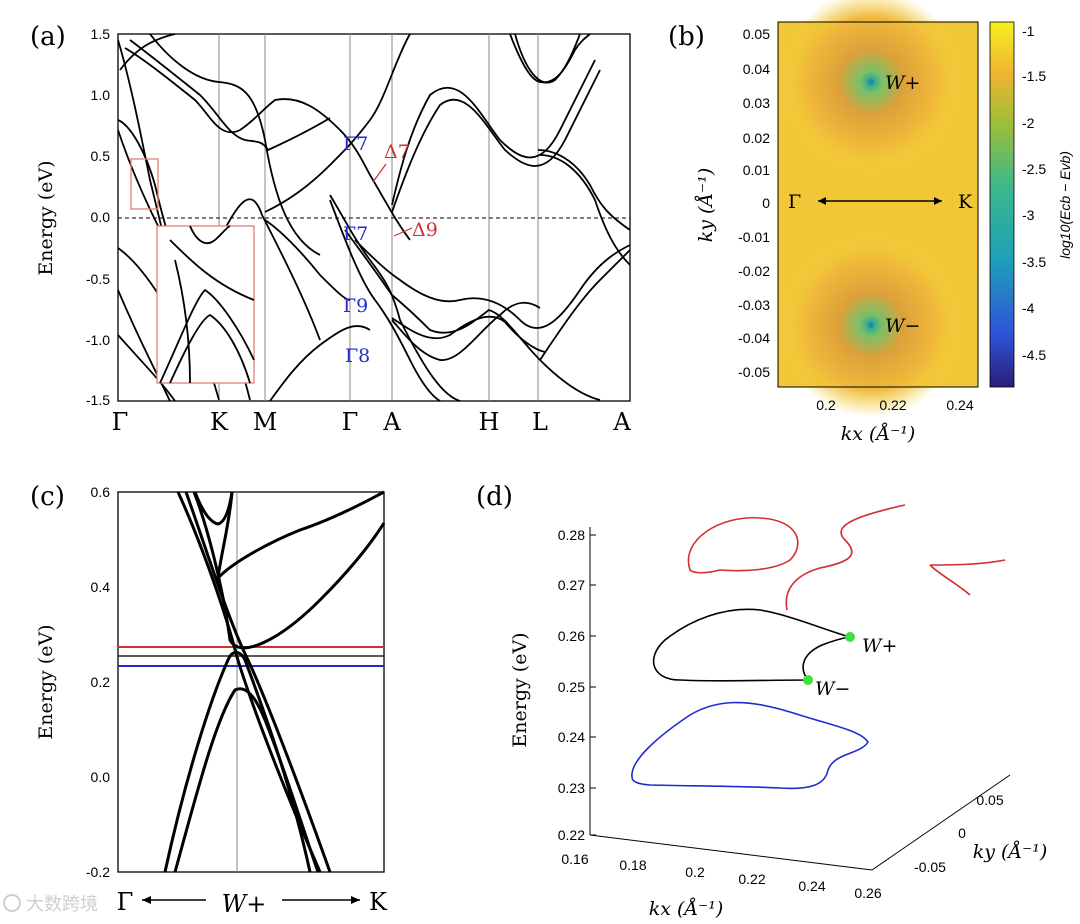 The height and width of the screenshot is (924, 1080). I want to click on label-w-plus-d: W+, so click(879, 646).